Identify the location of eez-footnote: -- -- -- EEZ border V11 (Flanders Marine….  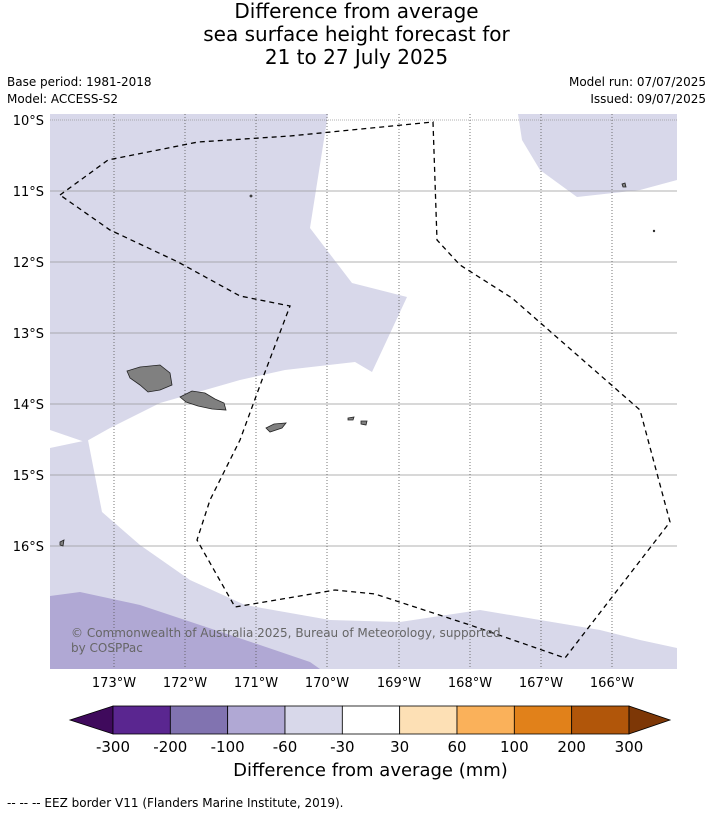
(175, 803).